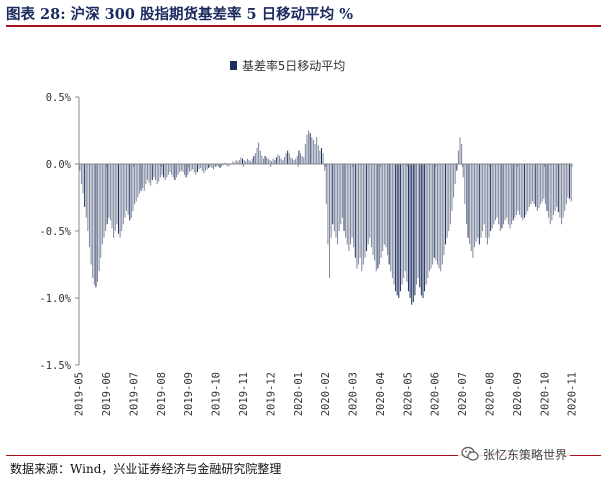 Image resolution: width=607 pixels, height=482 pixels. What do you see at coordinates (146, 469) in the screenshot?
I see `source-note: 数据来源：Wind，兴业证券经济与金融研究院整理` at bounding box center [146, 469].